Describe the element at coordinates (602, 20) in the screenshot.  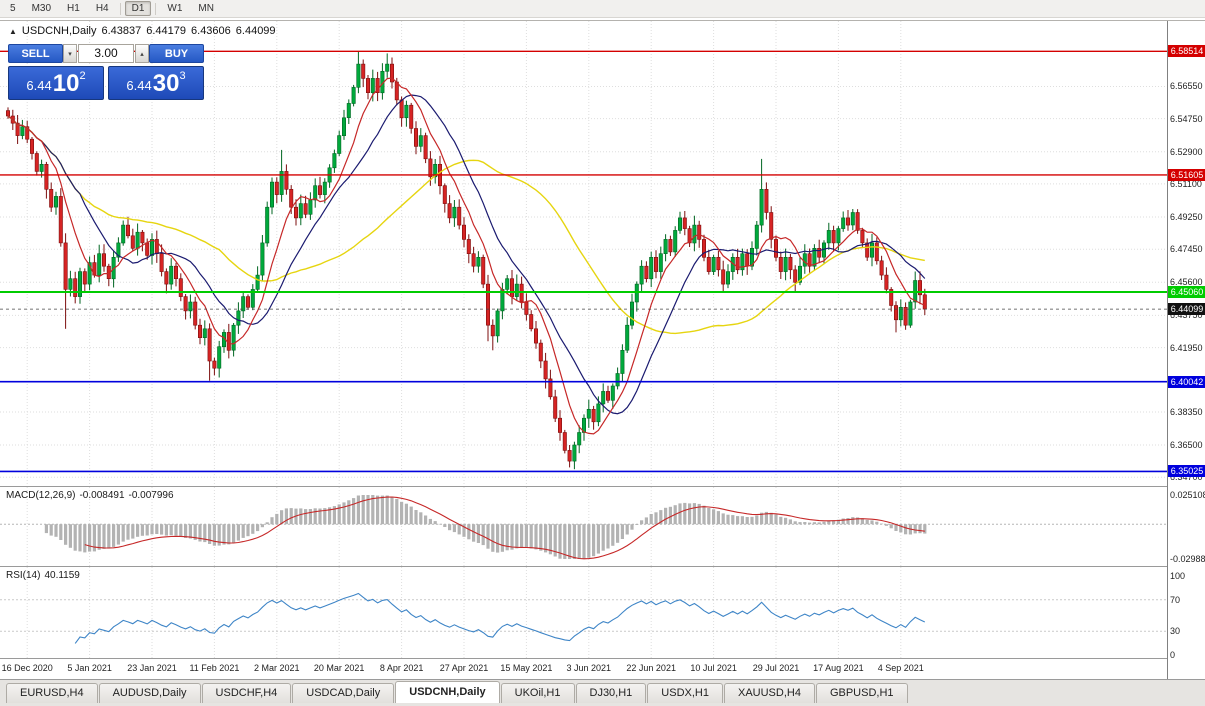
I see `window-divider` at that location.